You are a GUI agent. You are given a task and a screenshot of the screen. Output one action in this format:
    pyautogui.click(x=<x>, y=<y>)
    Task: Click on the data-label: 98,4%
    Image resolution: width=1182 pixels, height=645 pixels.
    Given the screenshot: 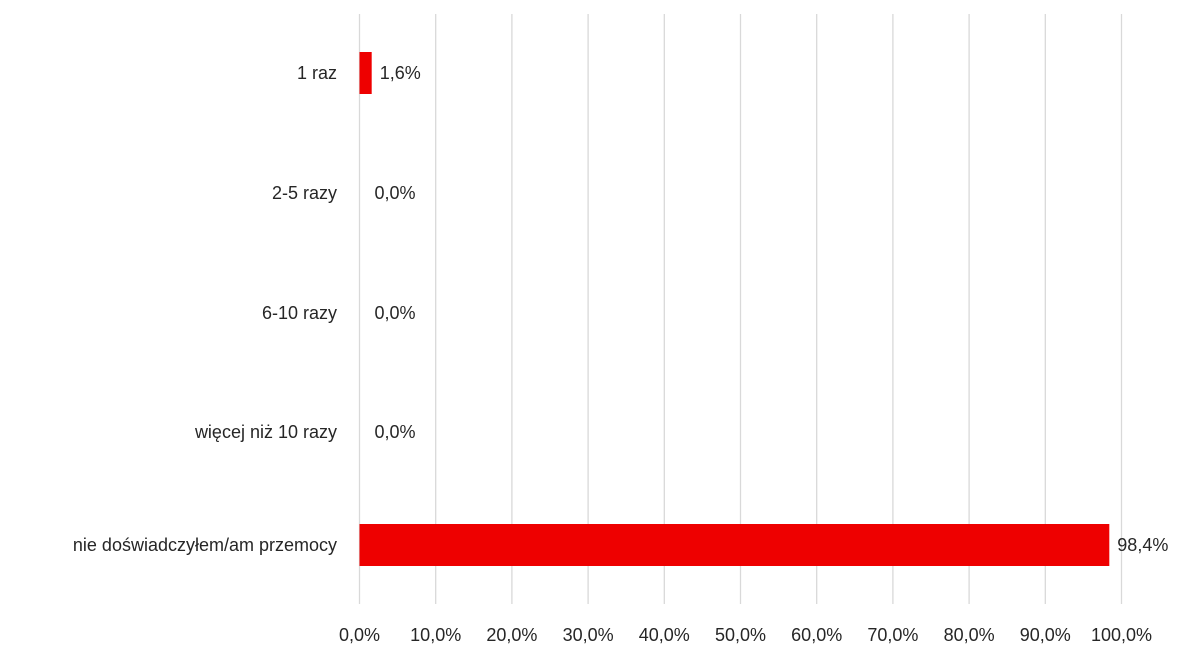 What is the action you would take?
    pyautogui.click(x=1142, y=545)
    